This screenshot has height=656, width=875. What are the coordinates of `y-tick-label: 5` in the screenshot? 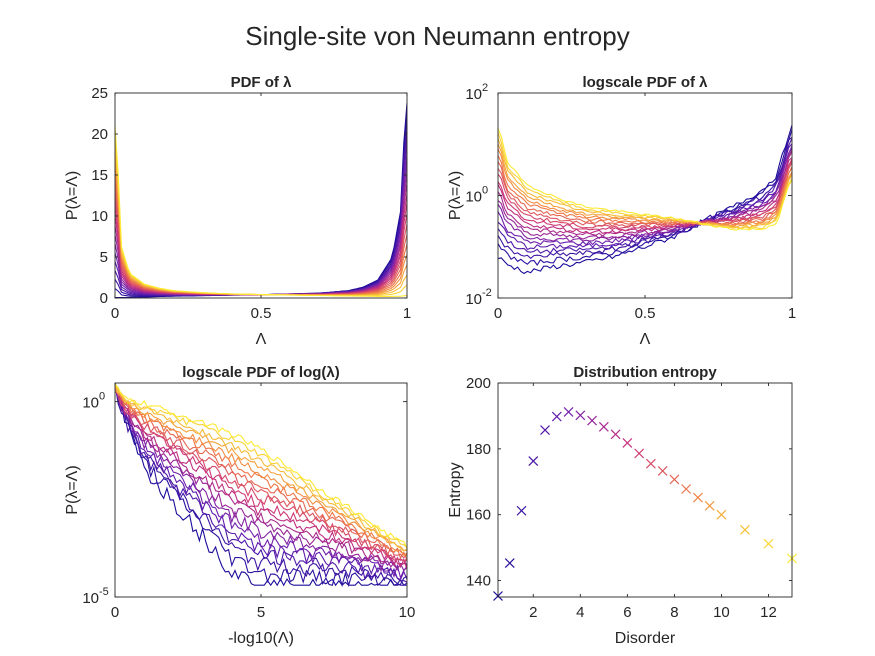 It's located at (104, 257).